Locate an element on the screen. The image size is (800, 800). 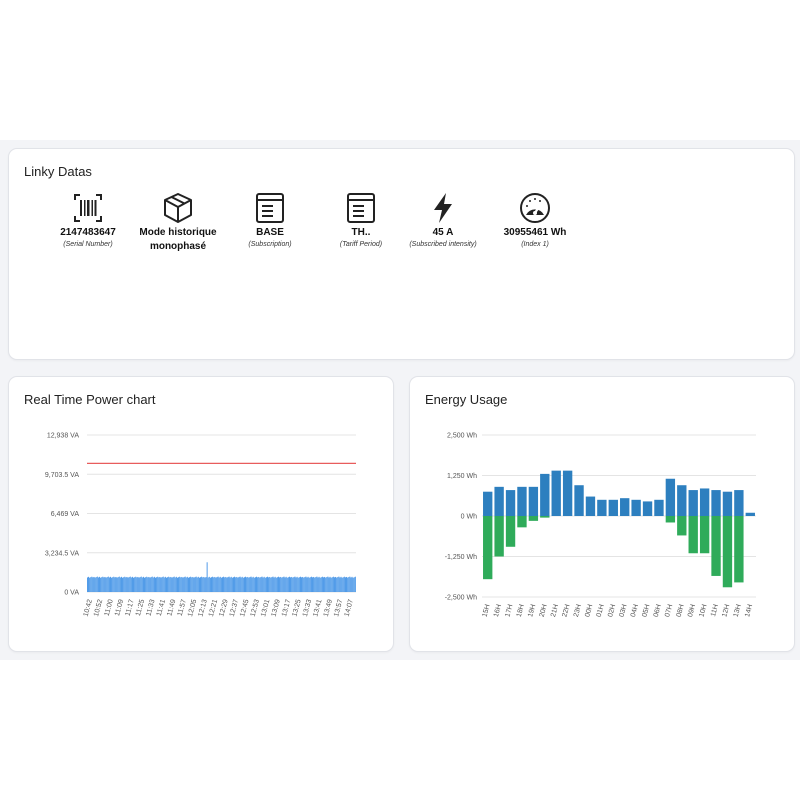
y-tick-label: 0 Wh is located at coordinates (469, 517).